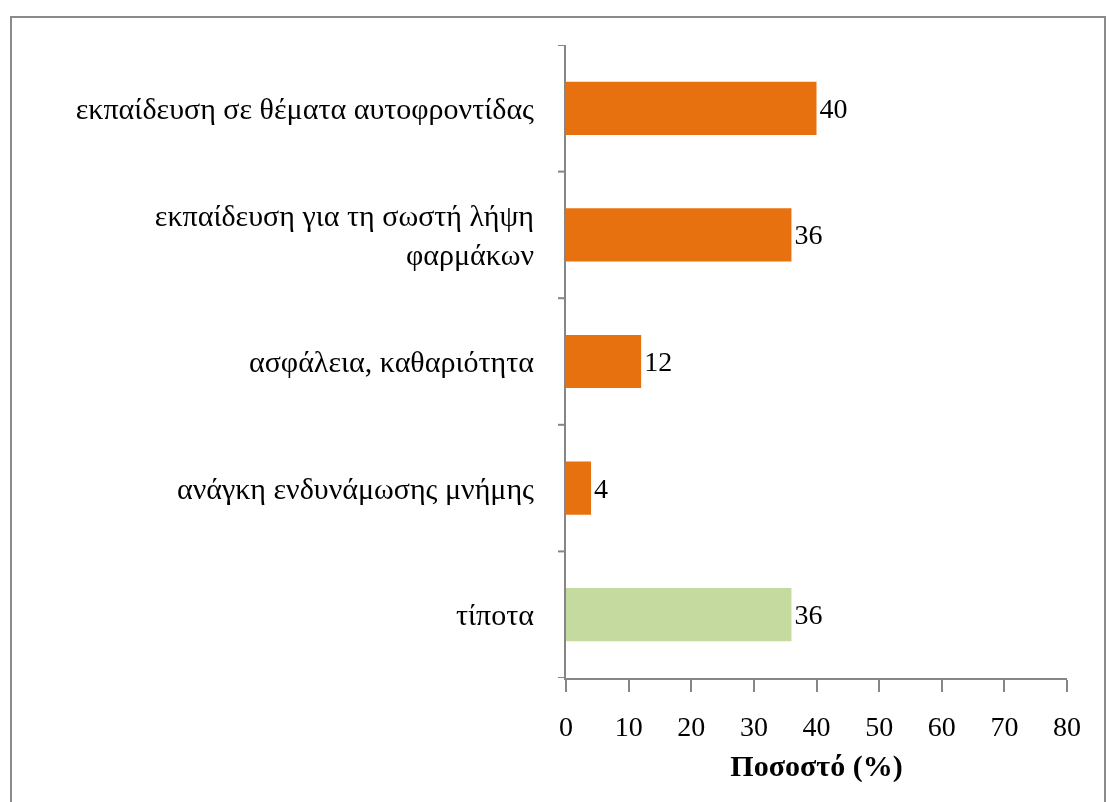 The image size is (1110, 802). I want to click on y-tick-label: ασφάλεια, καθαριότητα, so click(391, 361).